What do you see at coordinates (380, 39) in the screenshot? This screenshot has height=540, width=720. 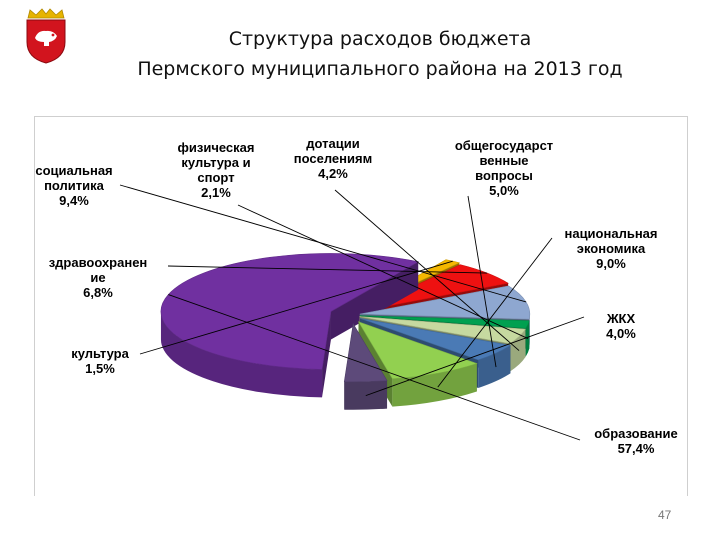 I see `title-line-1: Структура расходов бюджета` at bounding box center [380, 39].